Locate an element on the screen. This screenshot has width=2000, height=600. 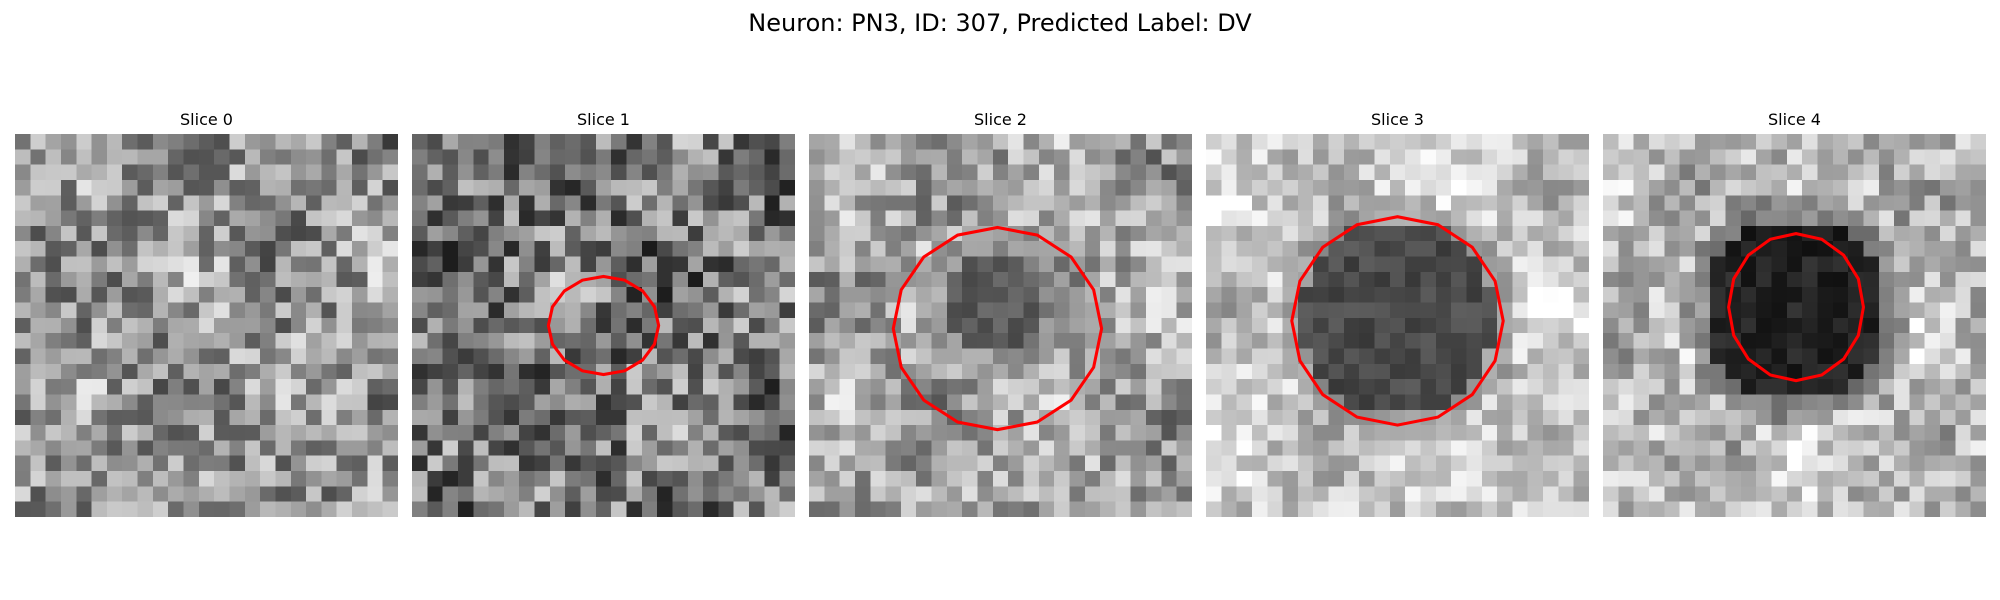
slice-title: Slice 4 is located at coordinates (1794, 119).